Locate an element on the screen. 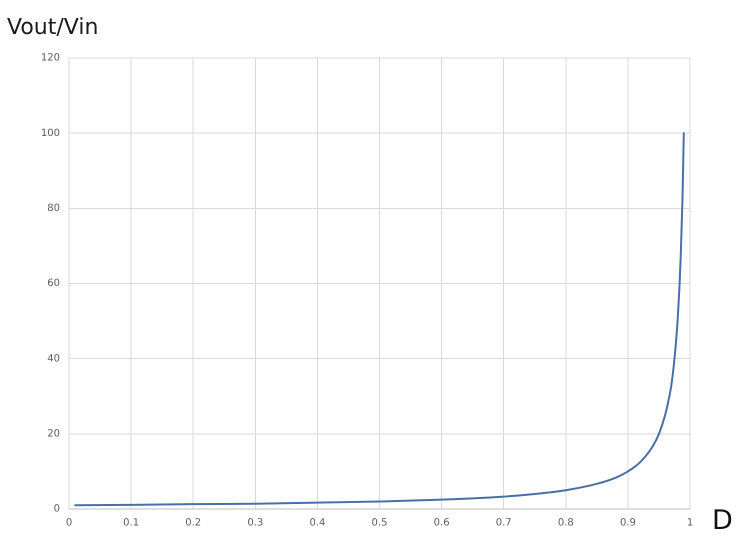 The width and height of the screenshot is (743, 546). x-tick-label: 0.2 is located at coordinates (193, 523).